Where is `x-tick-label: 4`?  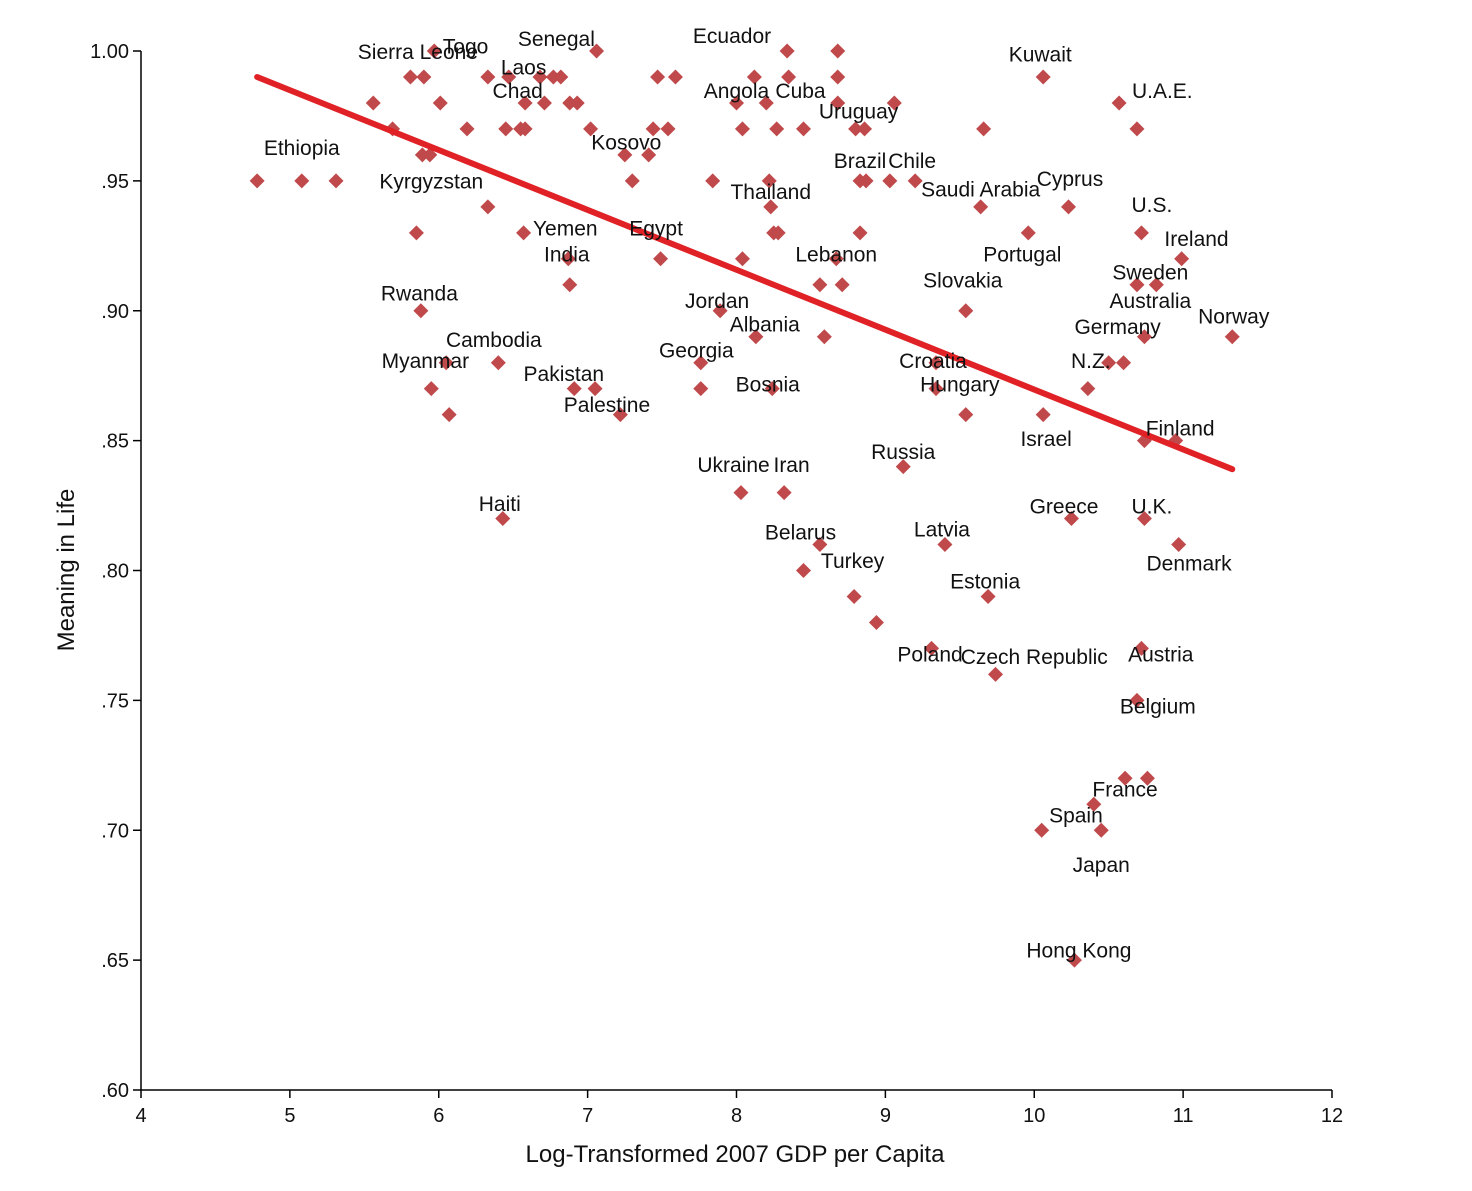
x-tick-label: 4 is located at coordinates (140, 1116).